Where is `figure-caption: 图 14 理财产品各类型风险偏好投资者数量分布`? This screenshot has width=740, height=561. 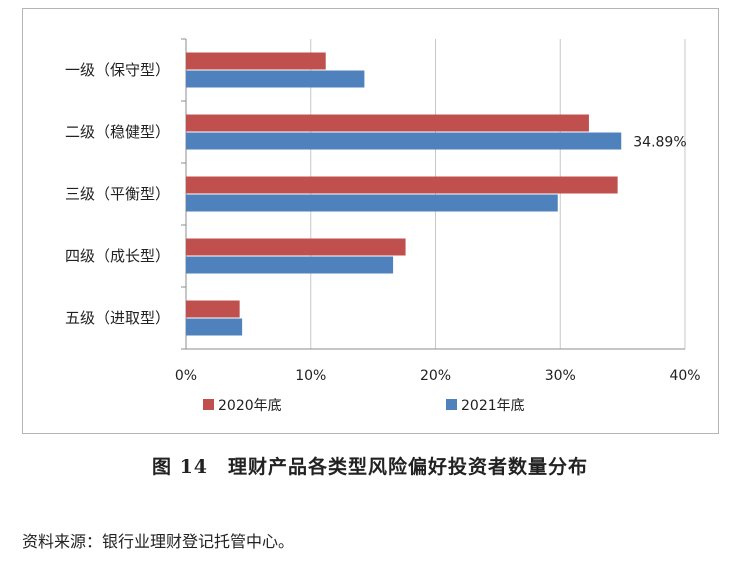
figure-caption: 图 14 理财产品各类型风险偏好投资者数量分布 is located at coordinates (370, 467).